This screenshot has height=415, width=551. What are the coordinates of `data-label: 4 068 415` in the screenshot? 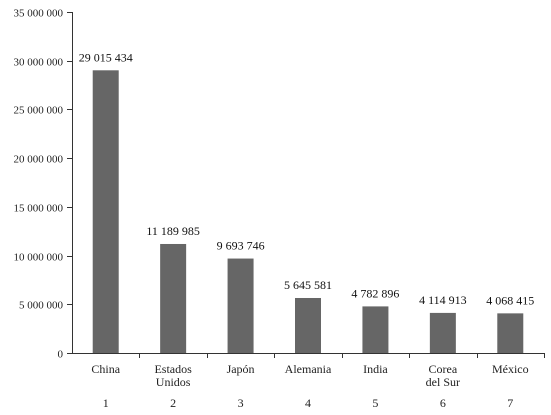 It's located at (510, 300).